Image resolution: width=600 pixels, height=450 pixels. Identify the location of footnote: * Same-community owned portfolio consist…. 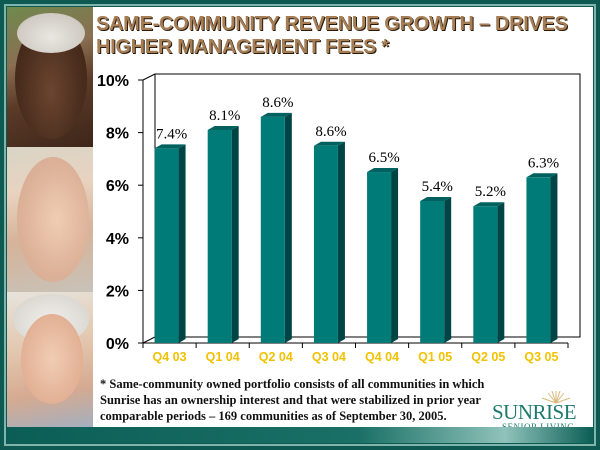
(292, 400).